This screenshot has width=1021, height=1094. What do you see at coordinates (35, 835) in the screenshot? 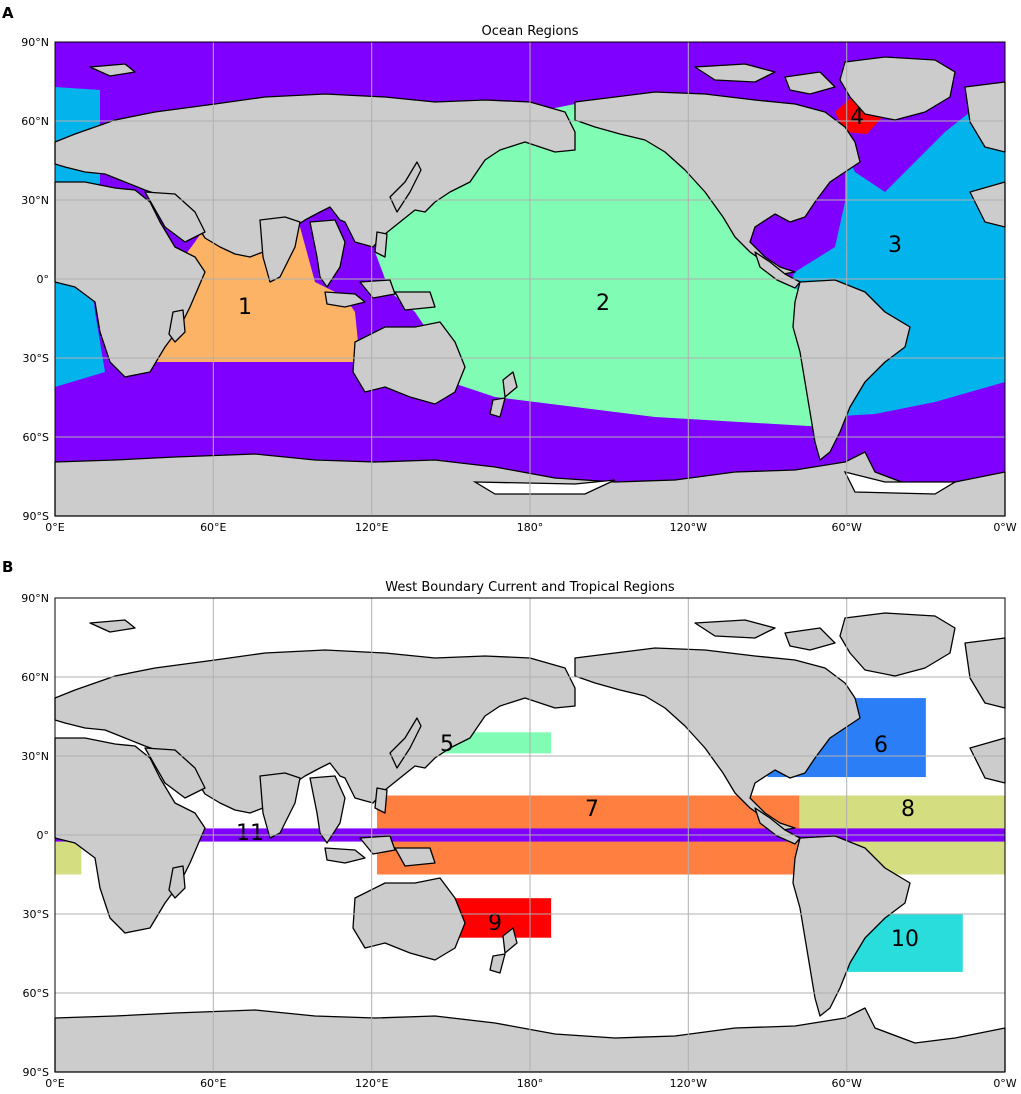
I see `y-ticks-b: 90°N 60°N 30°N 0° 30°S 60°S 90°S` at bounding box center [35, 835].